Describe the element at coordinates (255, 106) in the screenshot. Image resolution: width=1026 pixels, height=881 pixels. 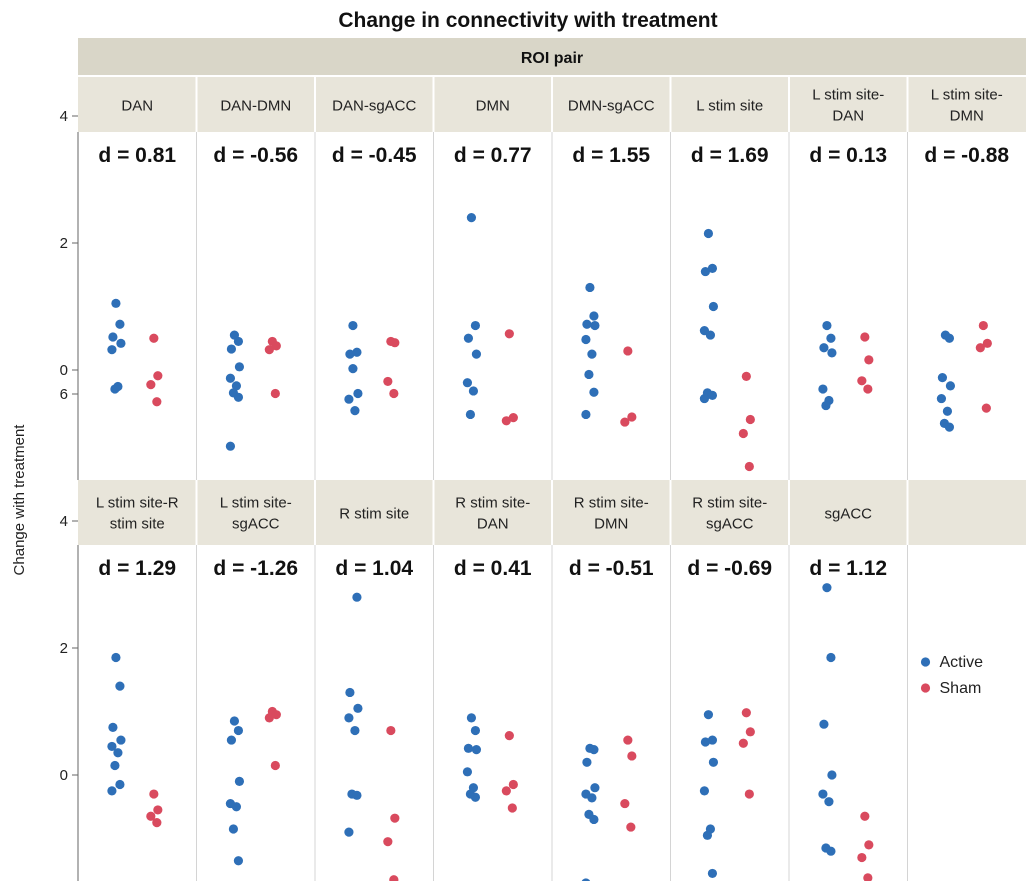
I see `panel-label: DAN-DMN` at that location.